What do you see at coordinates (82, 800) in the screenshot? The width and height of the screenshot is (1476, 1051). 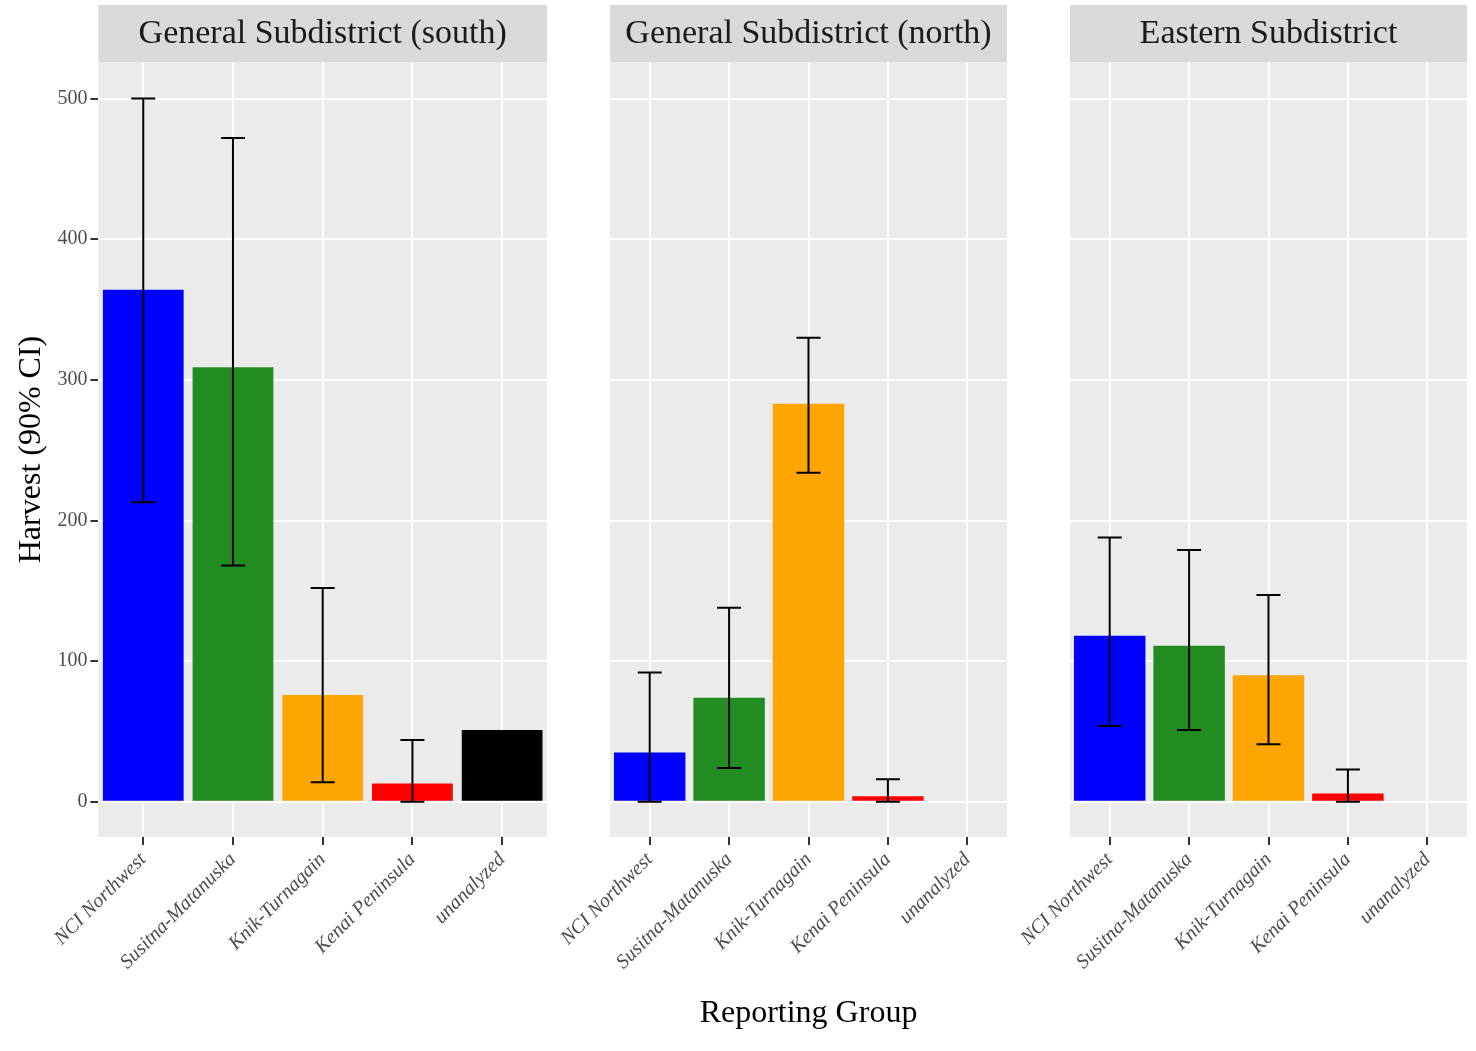 I see `y-tick-label: 0` at bounding box center [82, 800].